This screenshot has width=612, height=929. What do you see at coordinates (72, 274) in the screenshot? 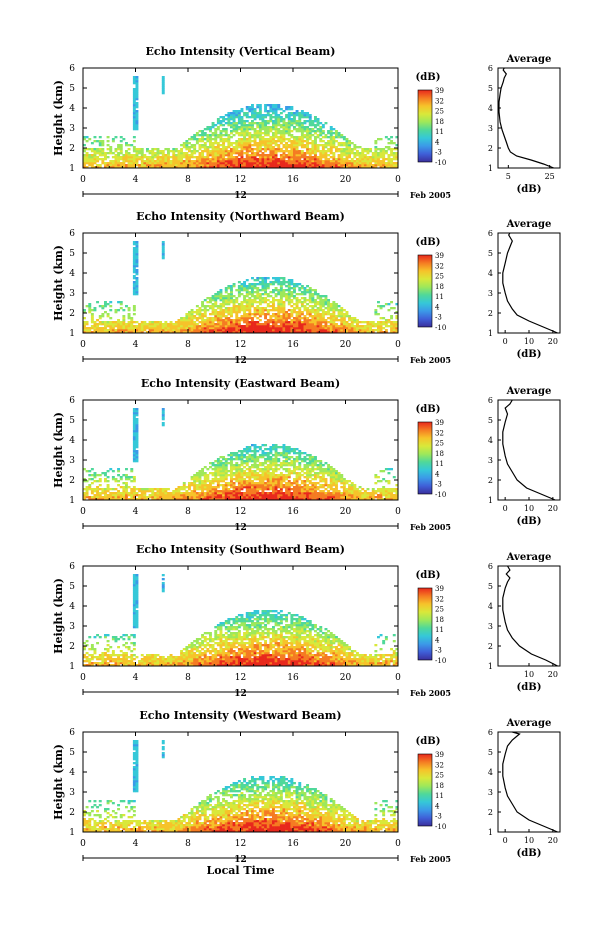
I see `y-tick-label: 4` at bounding box center [72, 274].